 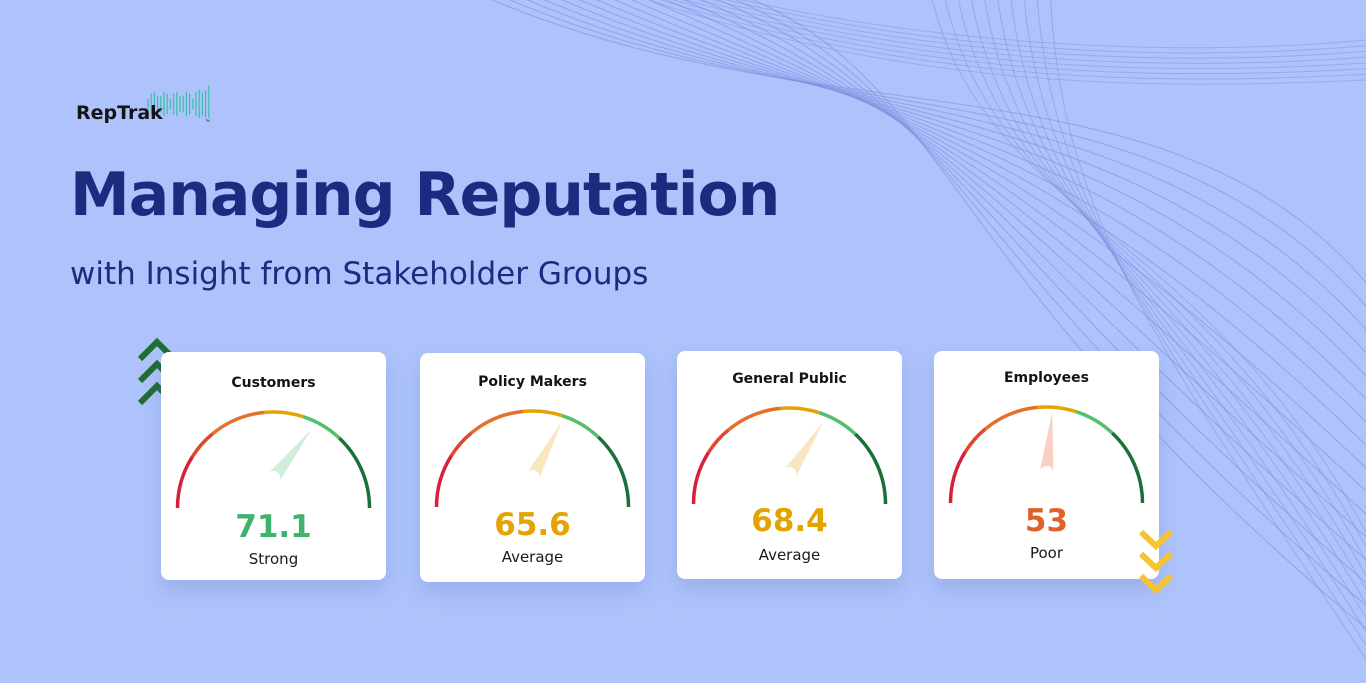 I want to click on stakeholder-card-policy-makers: Policy Makers 65.6 Average, so click(x=532, y=467).